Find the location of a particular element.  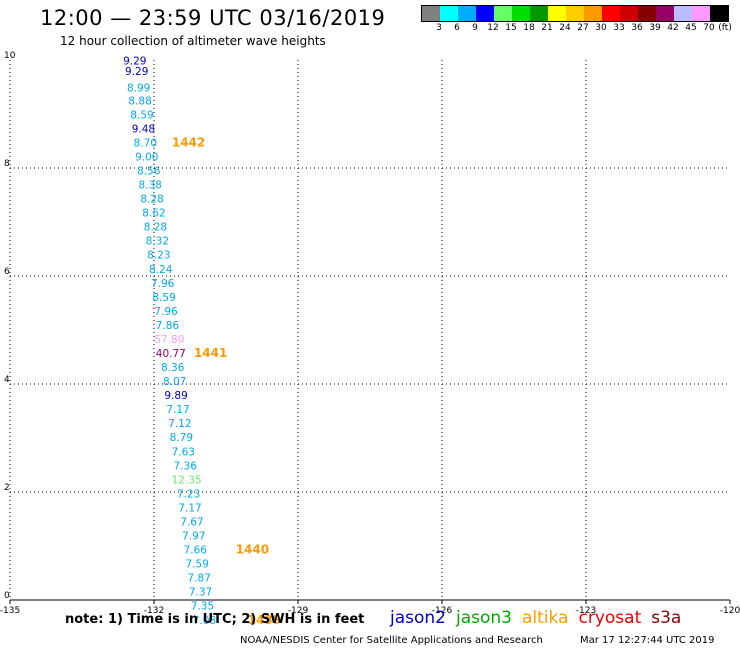

color-scale-label: 15 is located at coordinates (511, 28).